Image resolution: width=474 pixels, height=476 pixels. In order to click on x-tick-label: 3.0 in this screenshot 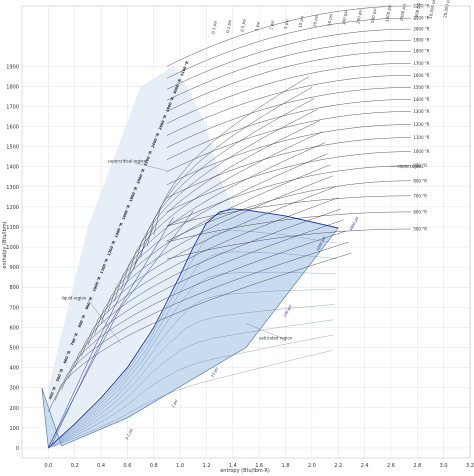, I will do `click(444, 466)`.